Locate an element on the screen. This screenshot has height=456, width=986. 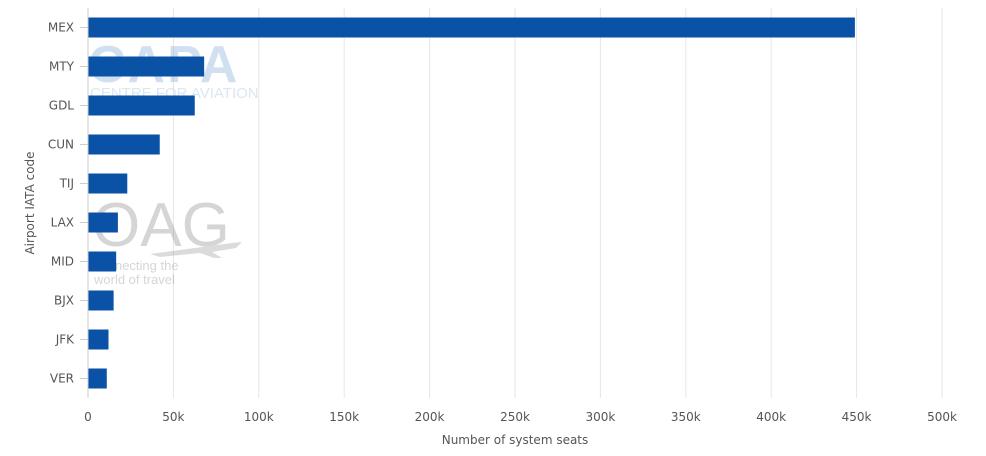
x-tick-label: 150k is located at coordinates (344, 417).